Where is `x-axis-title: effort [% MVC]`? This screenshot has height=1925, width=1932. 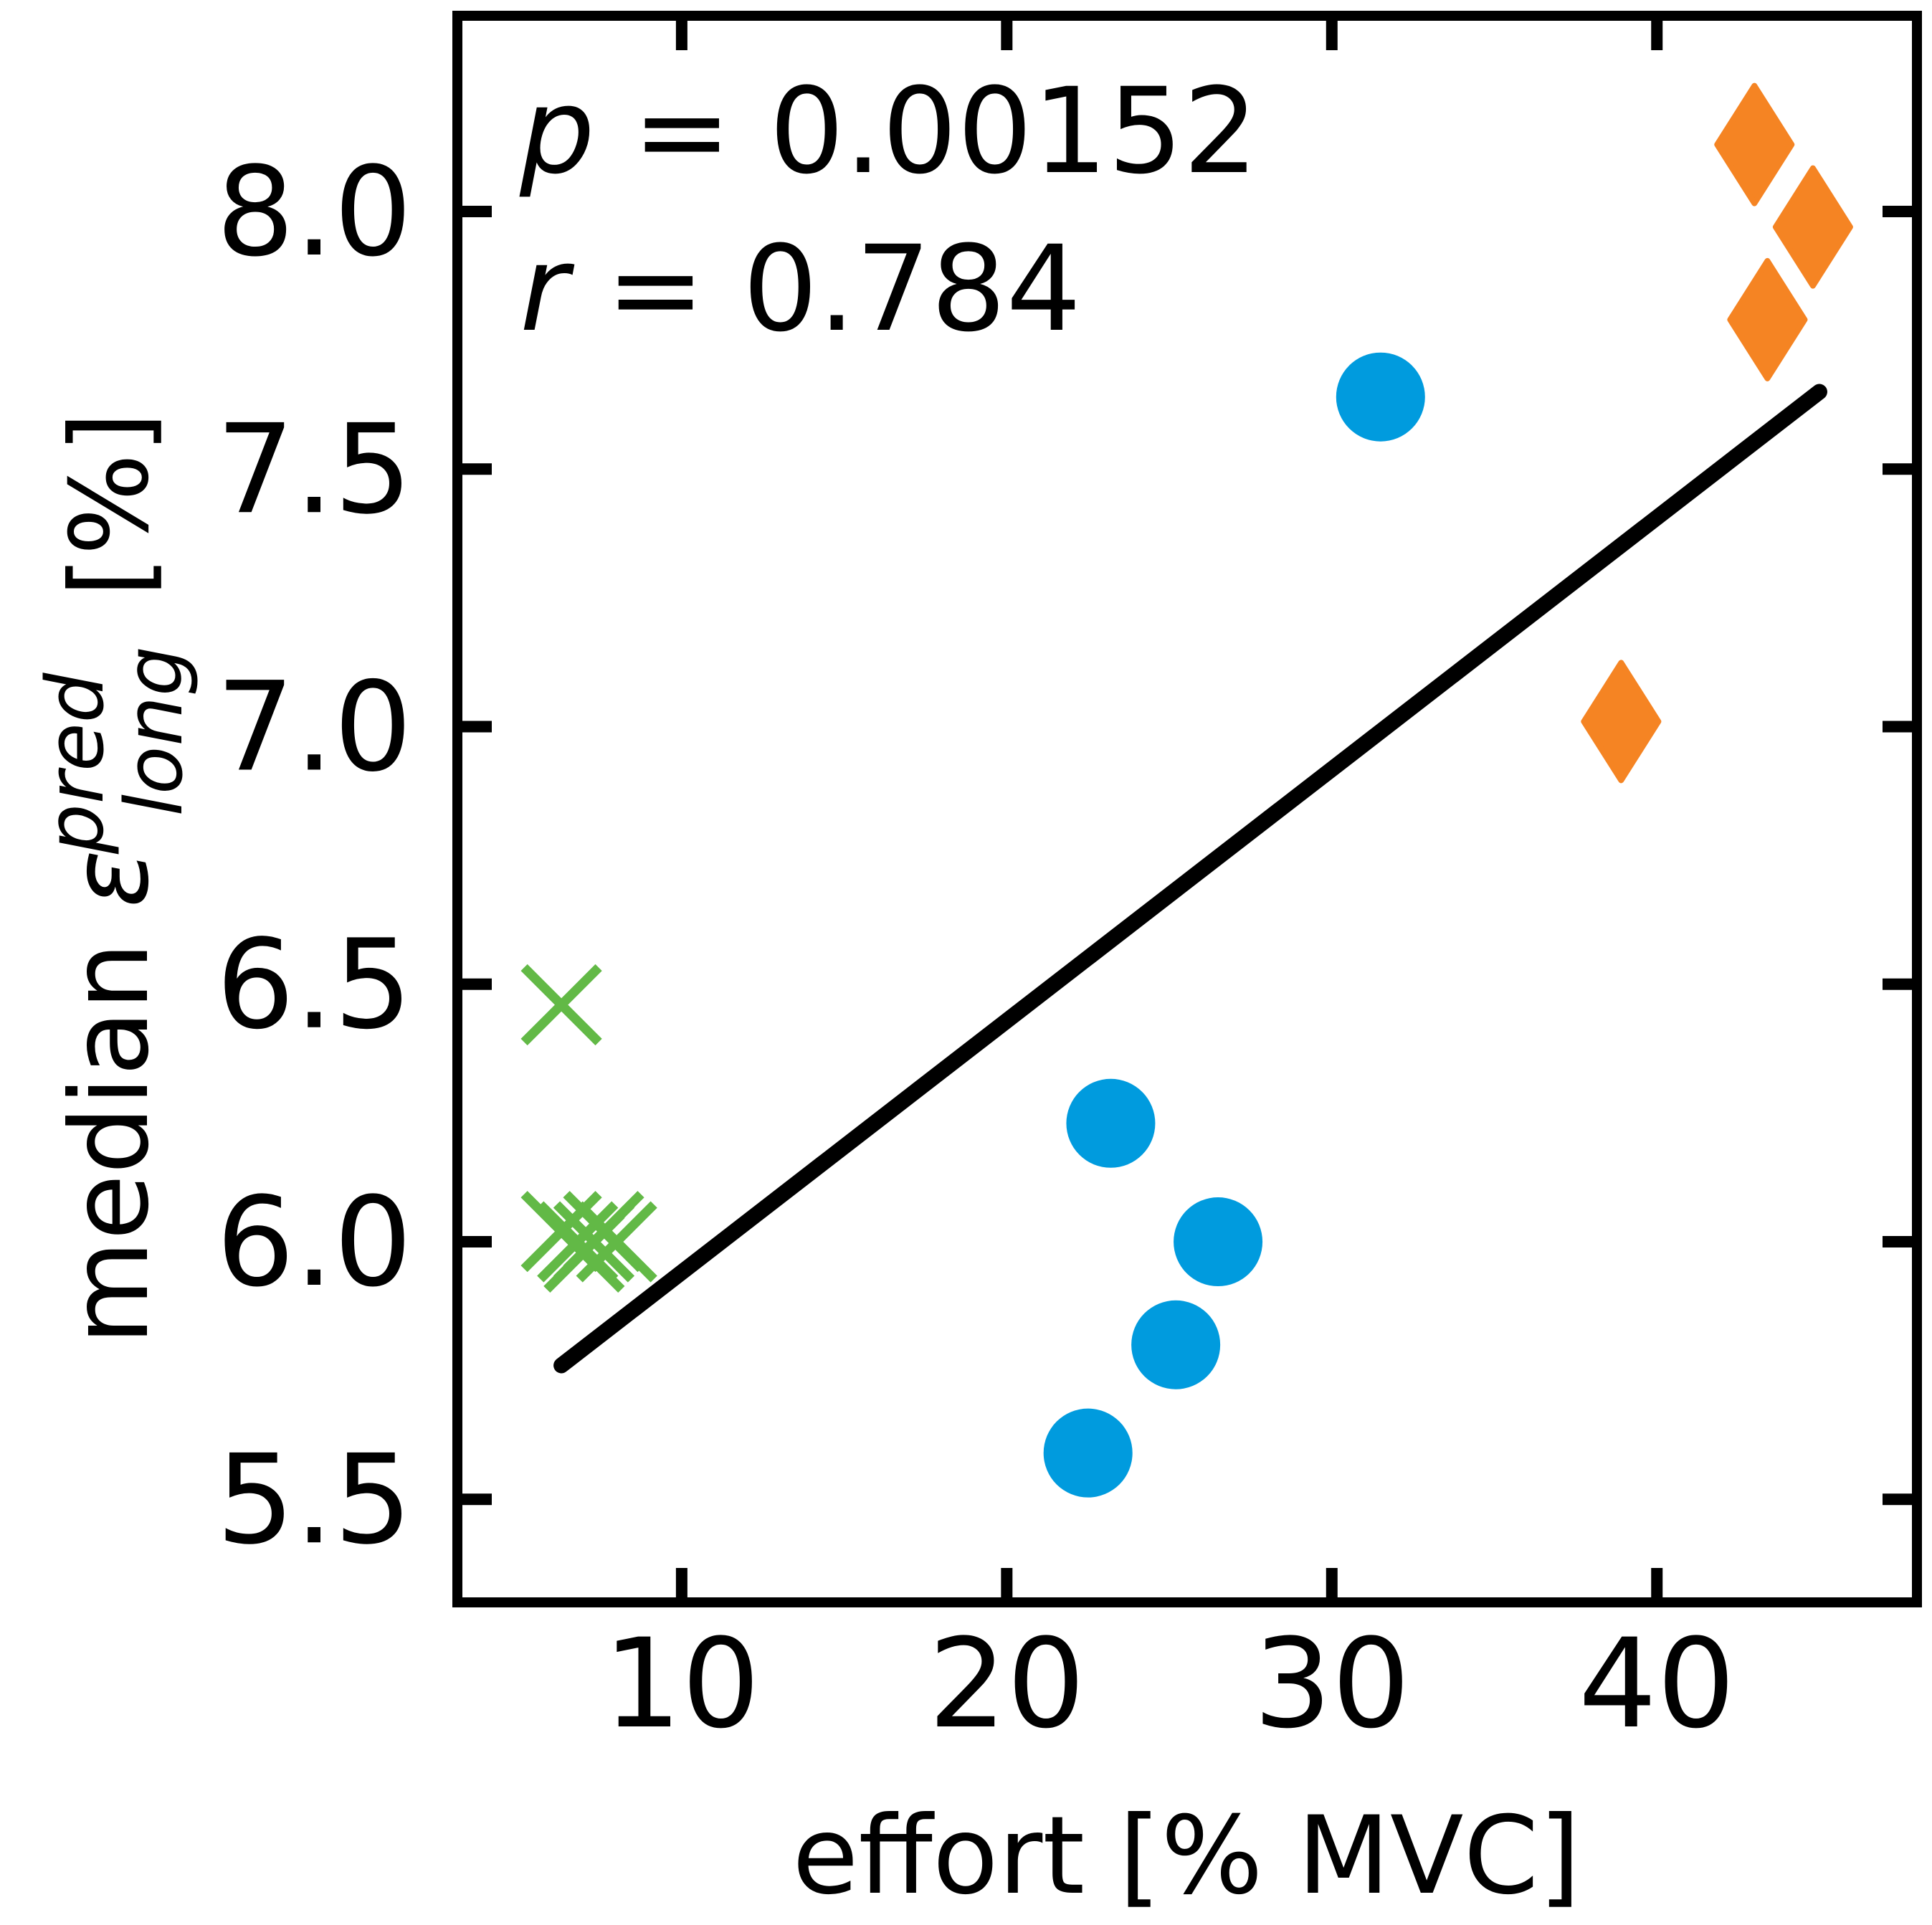
x-axis-title: effort [% MVC] is located at coordinates (1186, 1856).